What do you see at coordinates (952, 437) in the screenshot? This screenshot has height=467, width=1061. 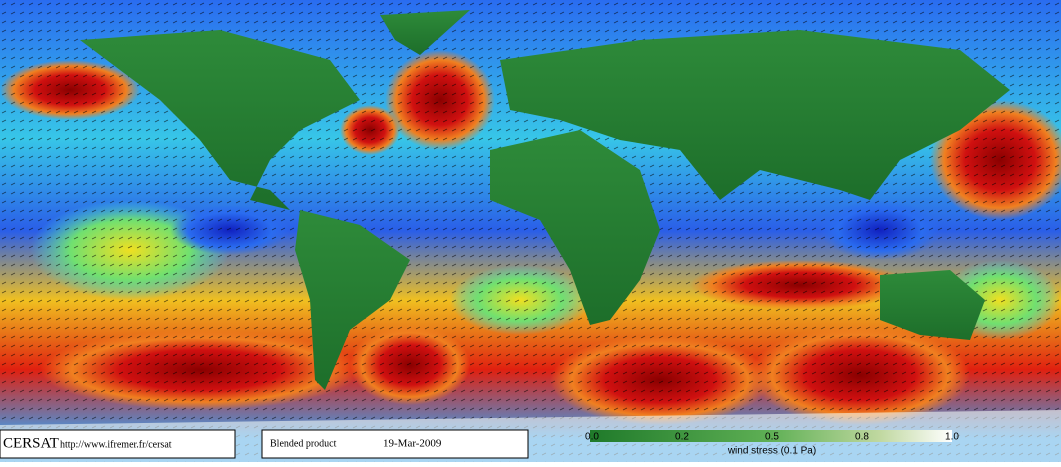 I see `color-bar-tick-label: 1.0` at bounding box center [952, 437].